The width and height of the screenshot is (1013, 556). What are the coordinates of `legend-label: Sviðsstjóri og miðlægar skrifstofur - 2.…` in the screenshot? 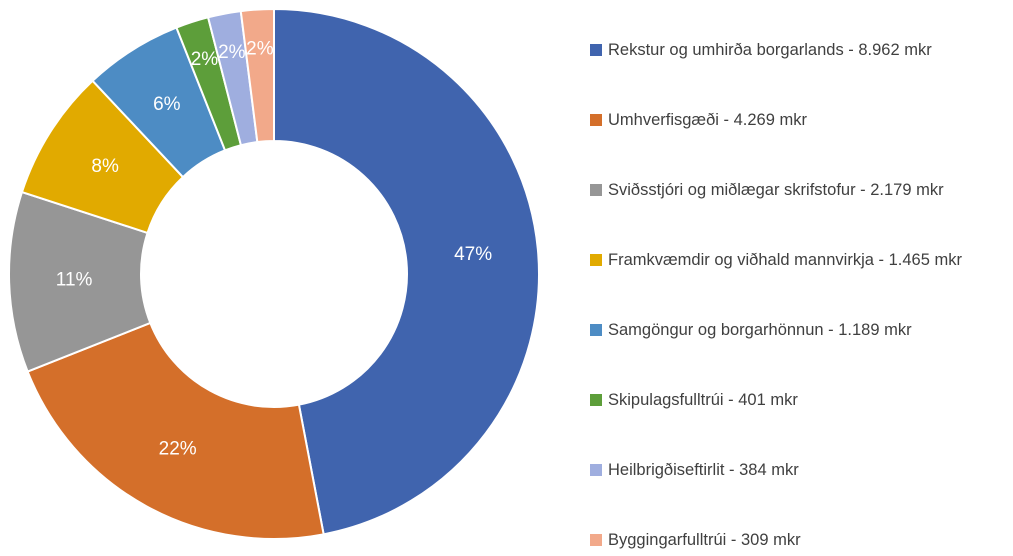 It's located at (776, 190).